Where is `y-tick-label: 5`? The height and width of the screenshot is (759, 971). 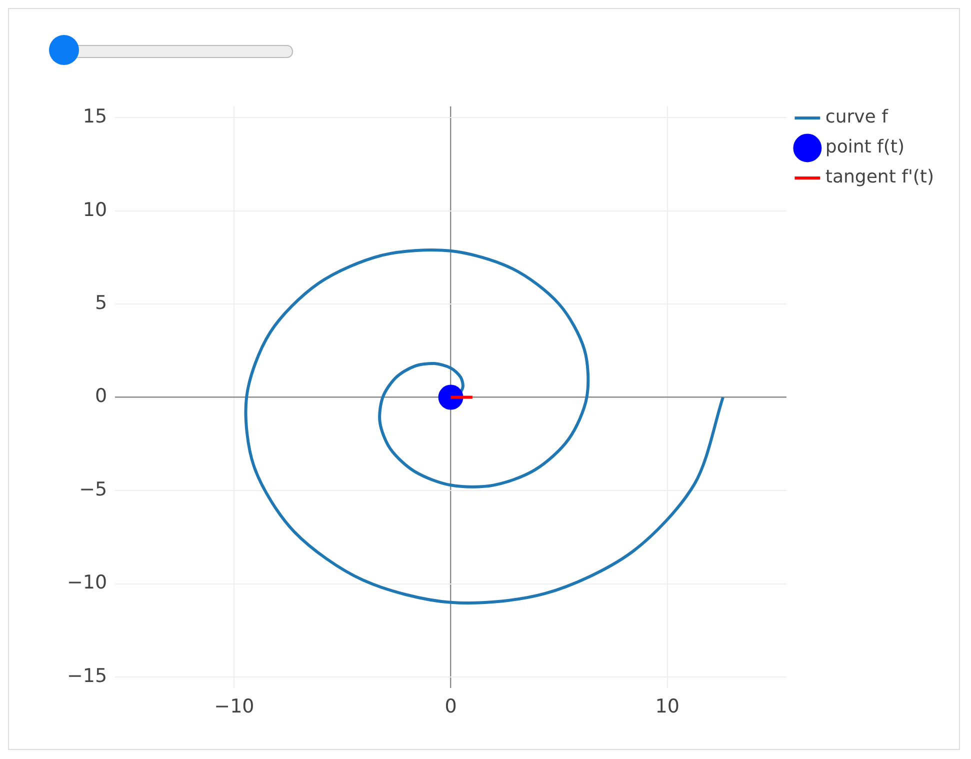 y-tick-label: 5 is located at coordinates (101, 303).